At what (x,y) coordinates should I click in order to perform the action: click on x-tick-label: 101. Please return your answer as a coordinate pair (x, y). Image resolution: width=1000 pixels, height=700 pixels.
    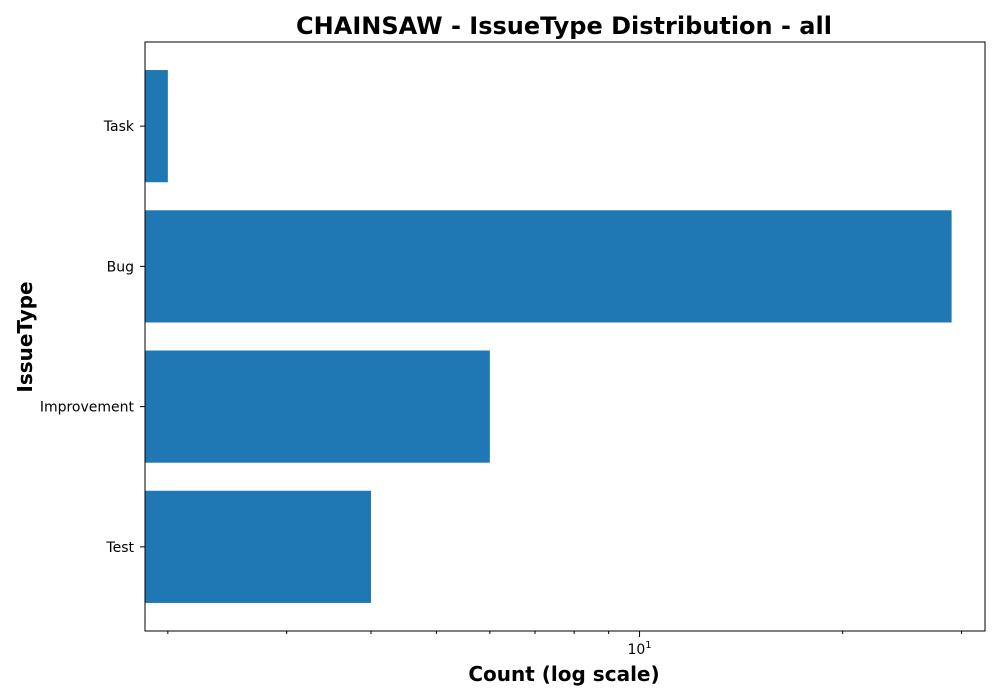
    Looking at the image, I should click on (639, 649).